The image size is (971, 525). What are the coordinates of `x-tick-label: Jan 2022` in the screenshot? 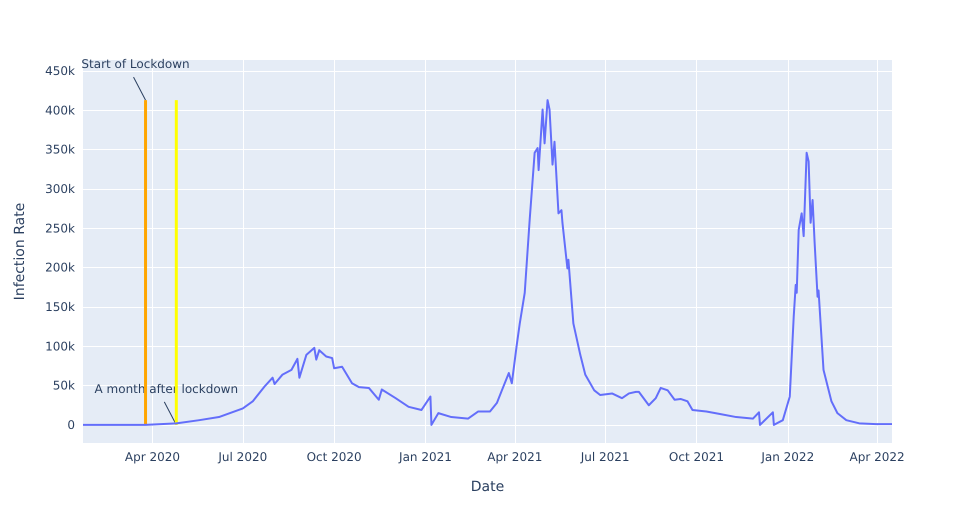 It's located at (787, 457).